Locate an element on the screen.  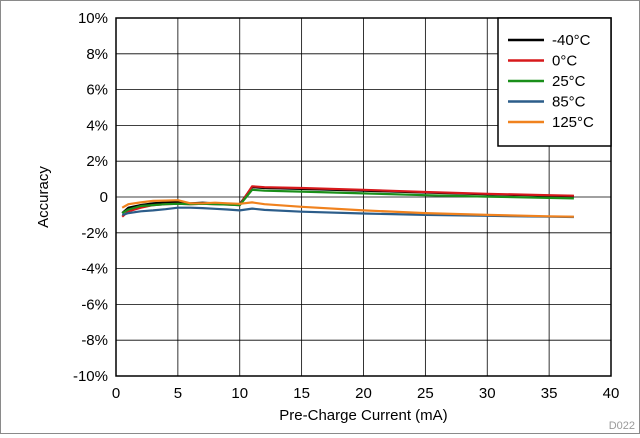
y-tick-label: -4% is located at coordinates (94, 269).